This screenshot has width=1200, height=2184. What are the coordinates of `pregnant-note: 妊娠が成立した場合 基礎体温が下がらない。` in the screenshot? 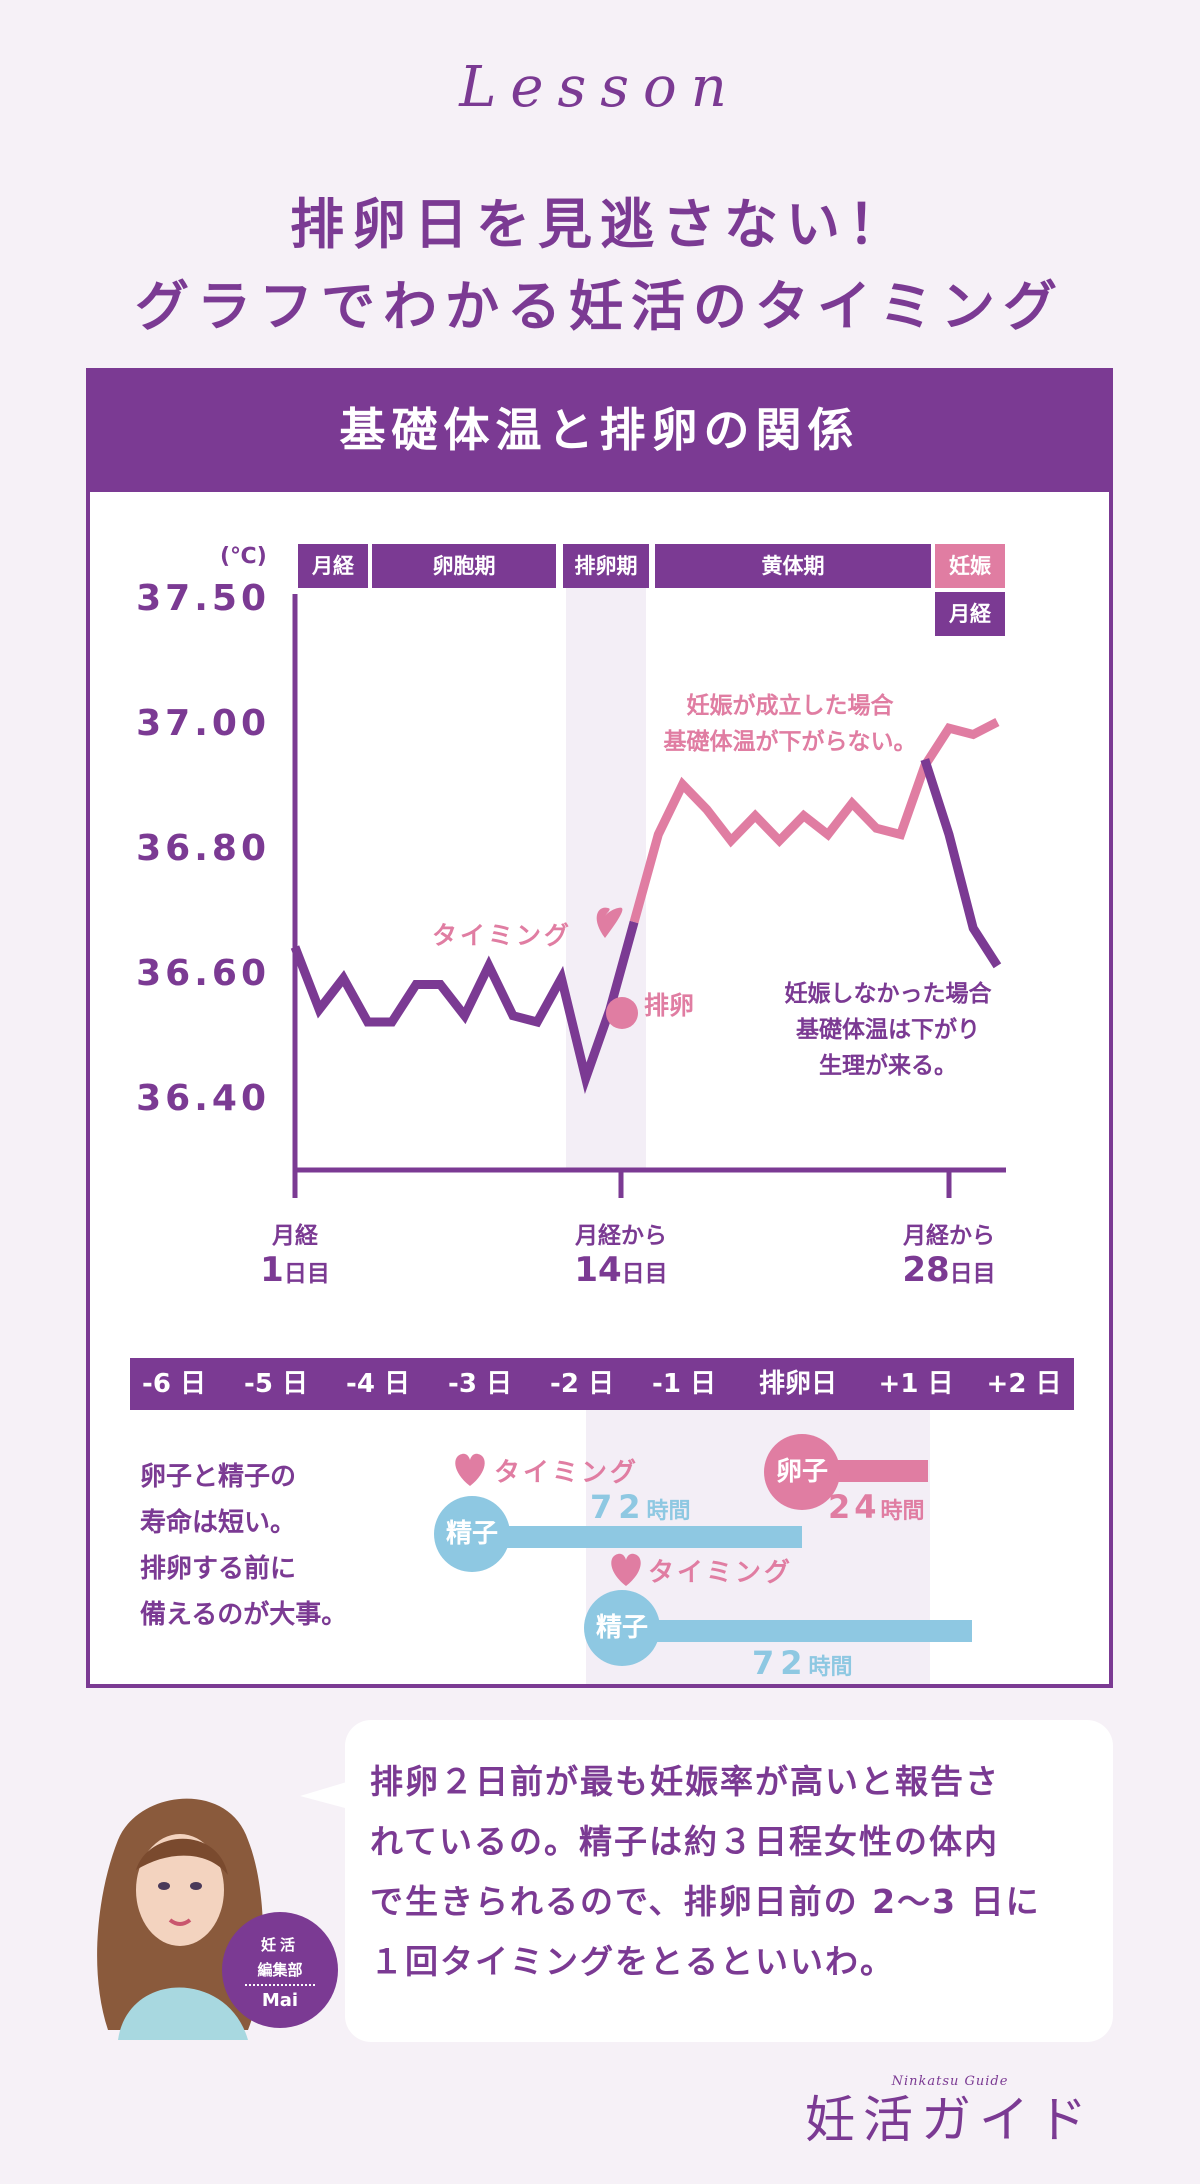 It's located at (790, 724).